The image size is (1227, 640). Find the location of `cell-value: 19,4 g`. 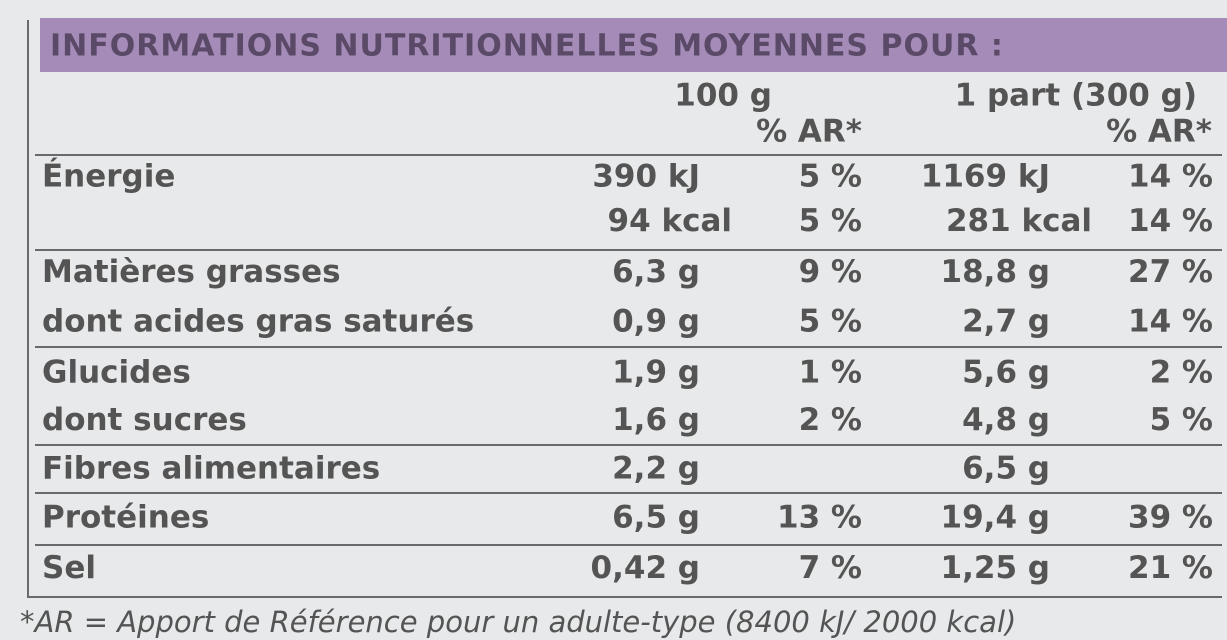

cell-value: 19,4 g is located at coordinates (995, 518).